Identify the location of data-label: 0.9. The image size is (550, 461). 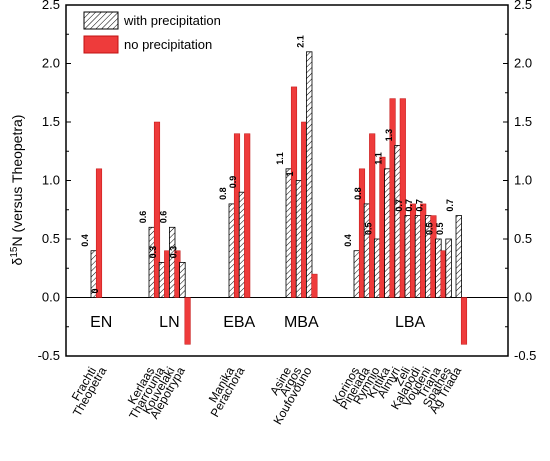
(233, 182).